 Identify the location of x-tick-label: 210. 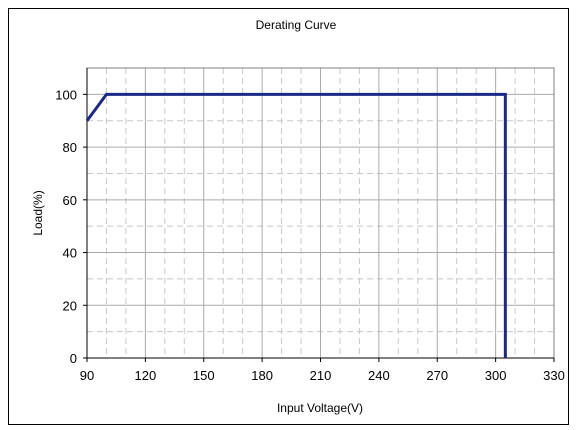
(321, 375).